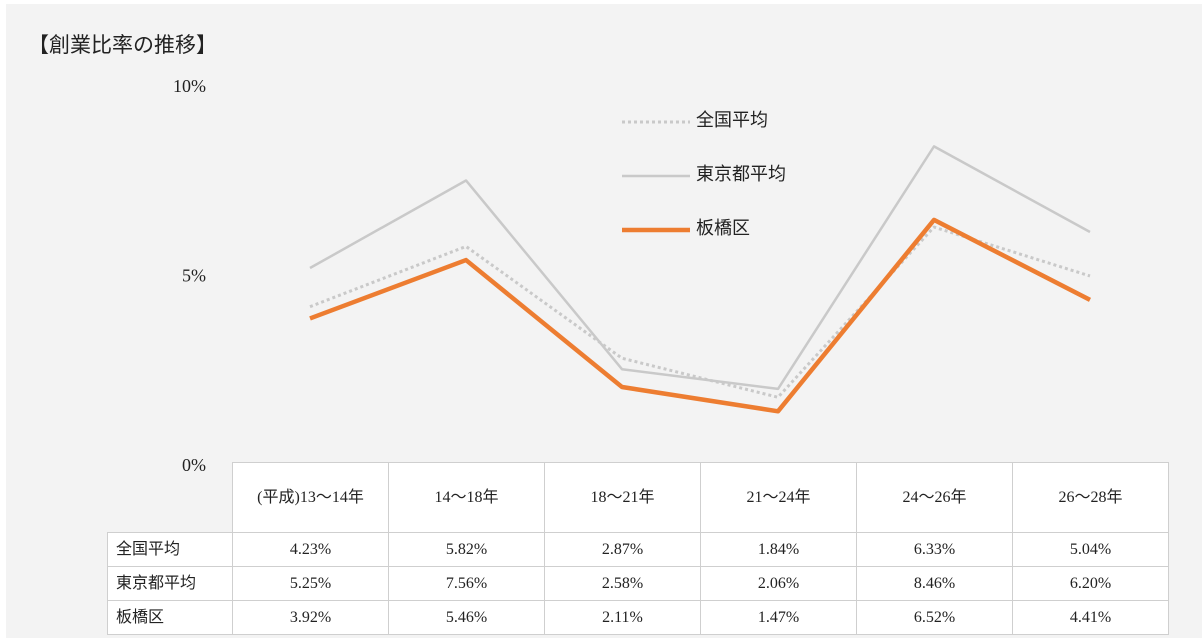 This screenshot has width=1202, height=638. I want to click on table-value: 5.82%, so click(466, 549).